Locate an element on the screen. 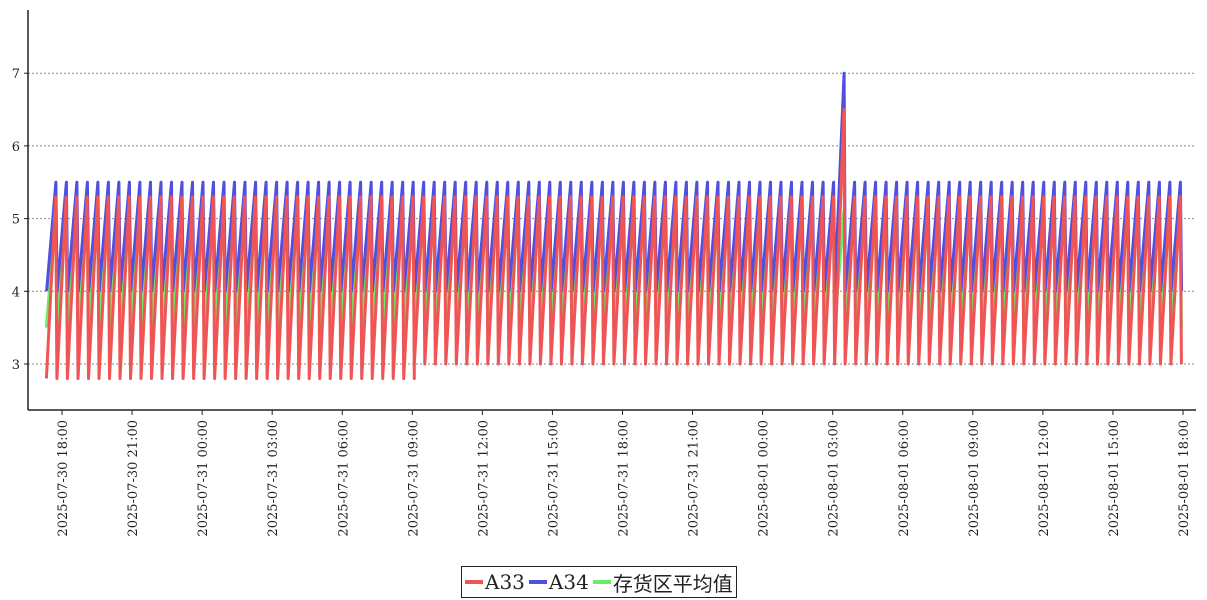 The width and height of the screenshot is (1207, 600). x-tick-label: 2025-07-30 18:00 is located at coordinates (63, 478).